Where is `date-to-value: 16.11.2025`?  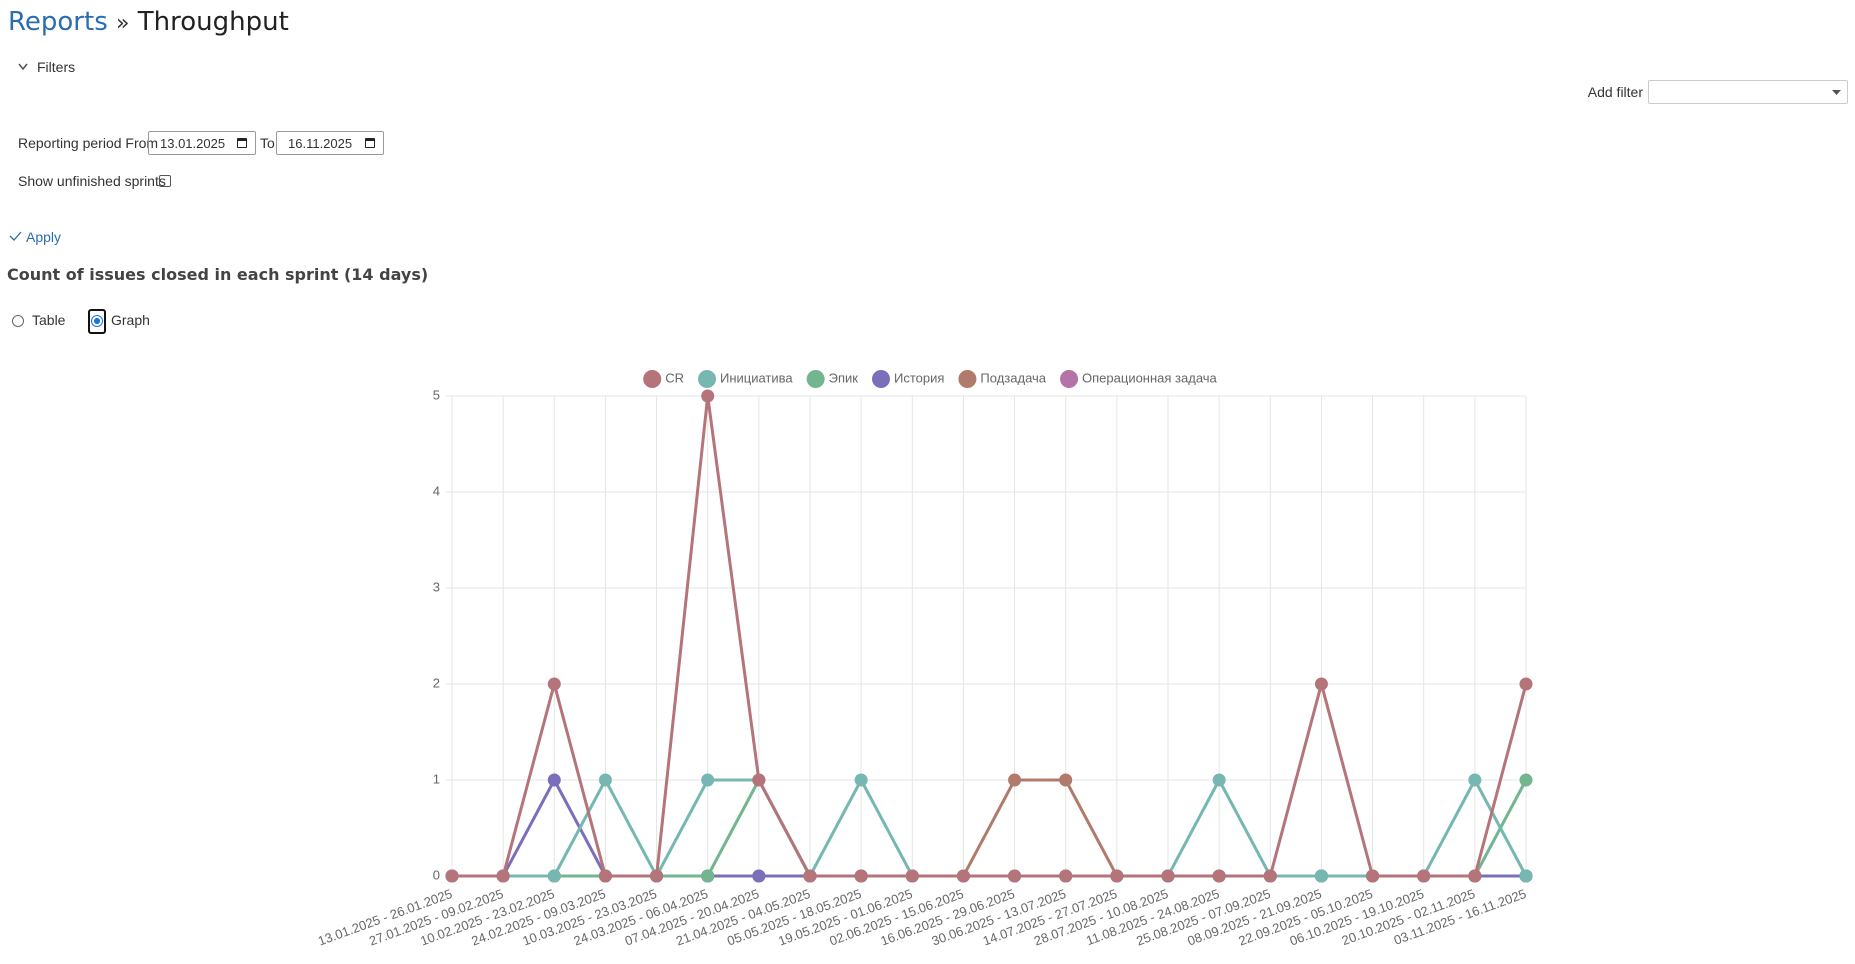 date-to-value: 16.11.2025 is located at coordinates (320, 143).